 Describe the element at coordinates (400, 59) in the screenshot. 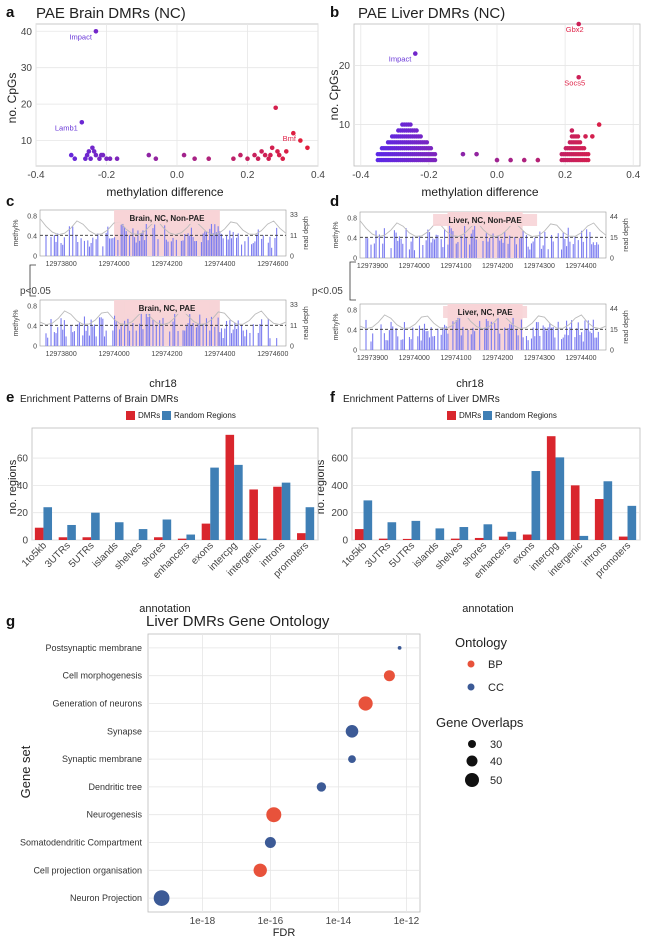

I see `panel-b-point-label: Impact` at that location.